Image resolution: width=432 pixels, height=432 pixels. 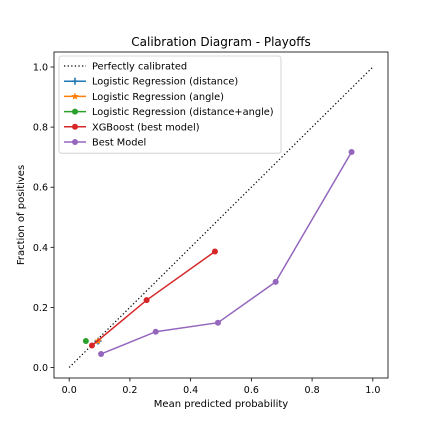 What do you see at coordinates (40, 368) in the screenshot?
I see `y-tick-label: 0.0` at bounding box center [40, 368].